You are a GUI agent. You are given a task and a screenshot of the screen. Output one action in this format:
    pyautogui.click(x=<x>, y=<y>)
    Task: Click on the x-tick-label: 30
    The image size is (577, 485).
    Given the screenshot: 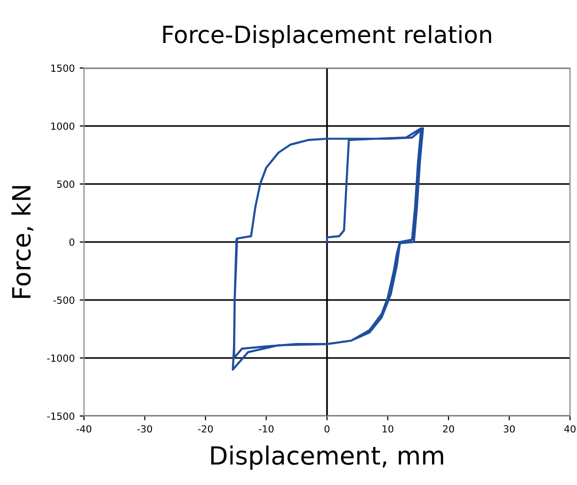 What is the action you would take?
    pyautogui.click(x=509, y=429)
    